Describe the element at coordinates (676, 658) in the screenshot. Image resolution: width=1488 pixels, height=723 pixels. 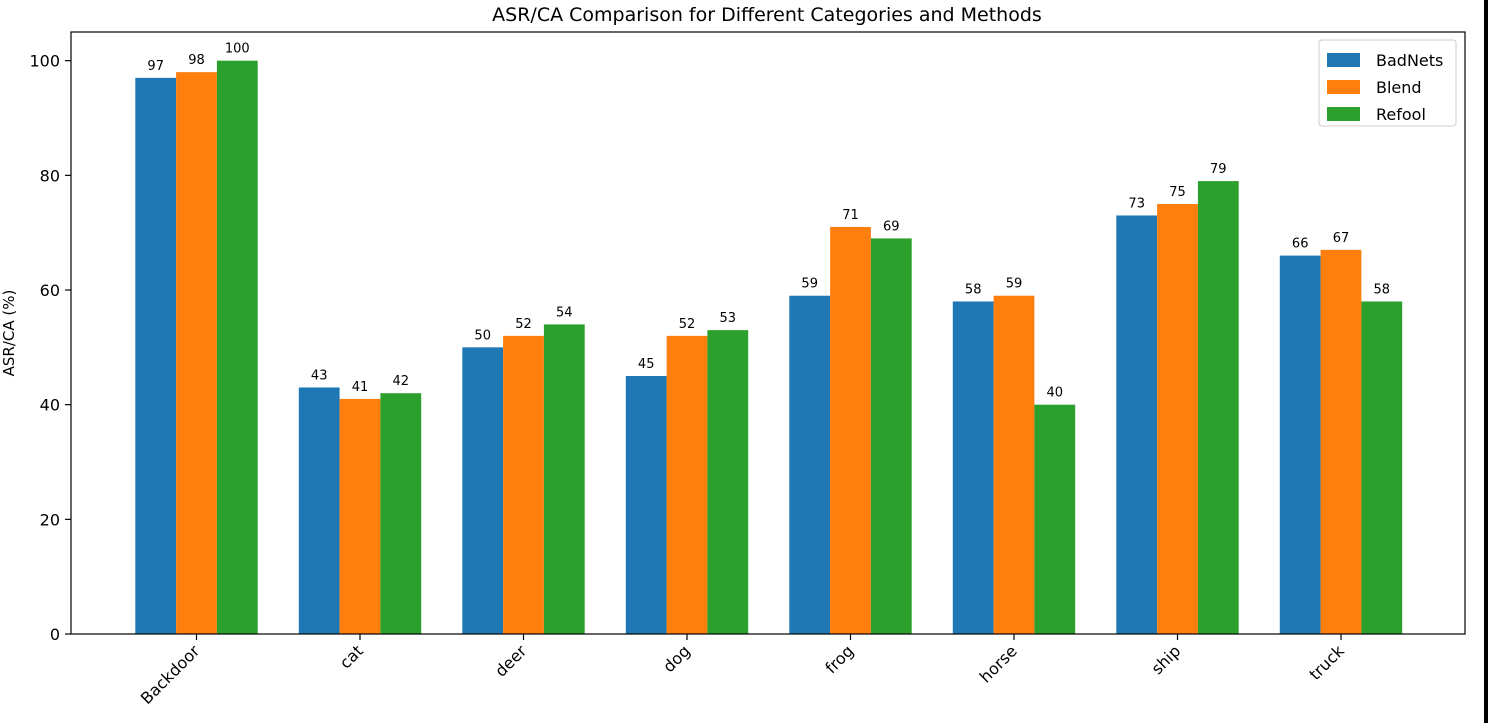
I see `x-tick-label: dog` at that location.